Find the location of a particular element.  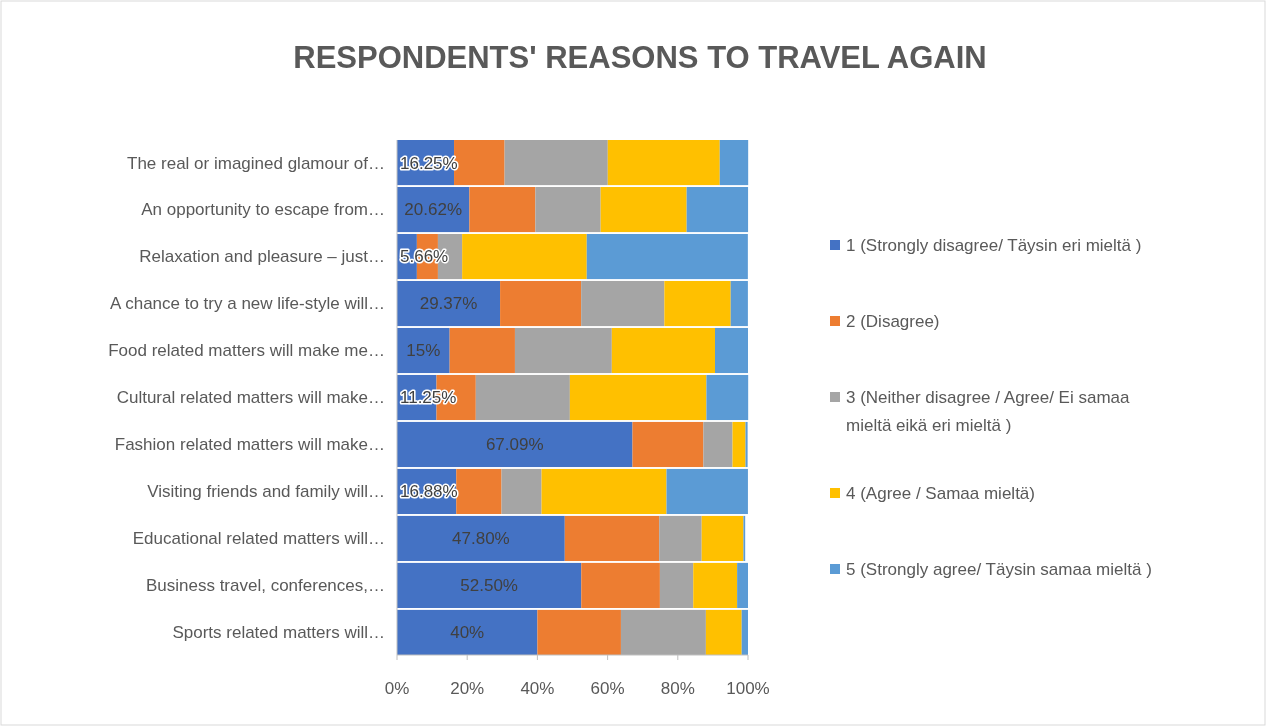

data-label: 20.62% is located at coordinates (433, 210).